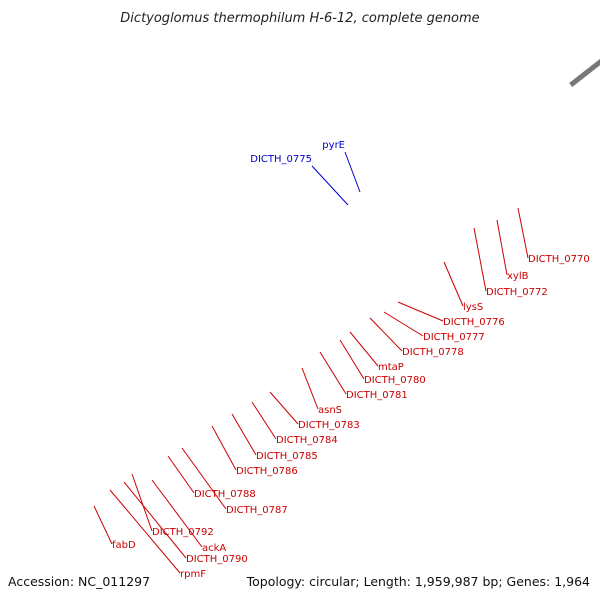 The image size is (600, 600). I want to click on gene-label: lysS, so click(473, 307).